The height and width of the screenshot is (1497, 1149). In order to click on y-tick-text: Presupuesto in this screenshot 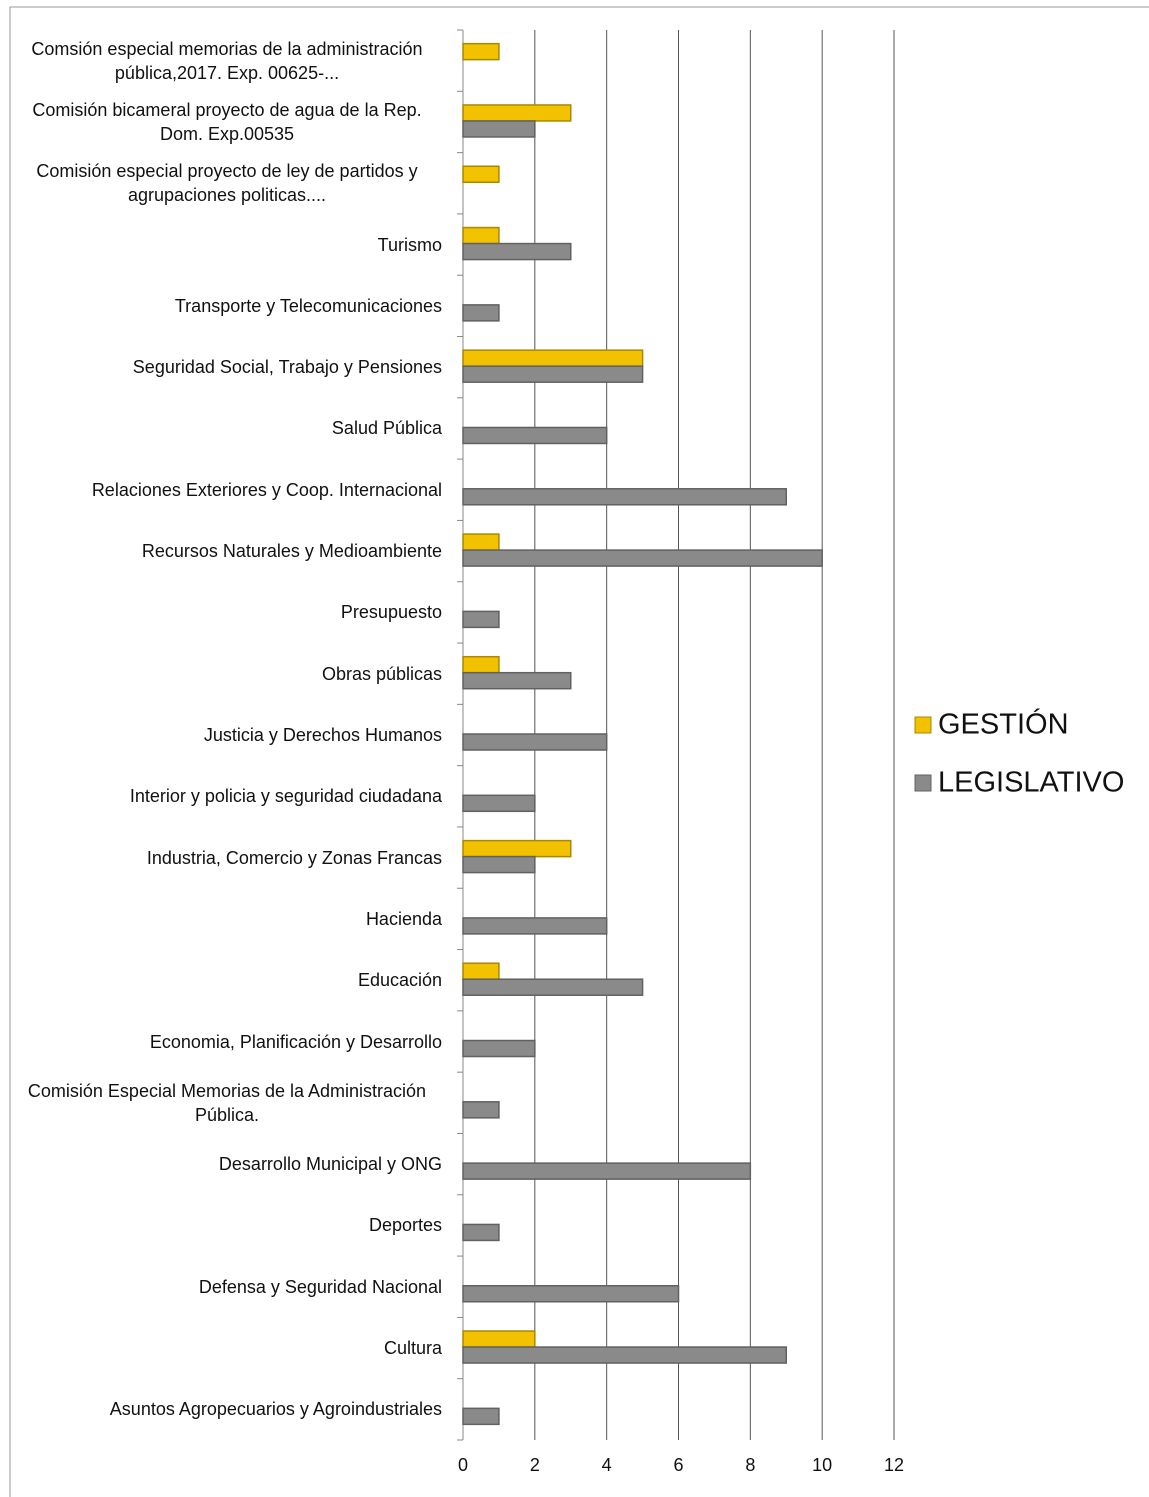, I will do `click(391, 612)`.